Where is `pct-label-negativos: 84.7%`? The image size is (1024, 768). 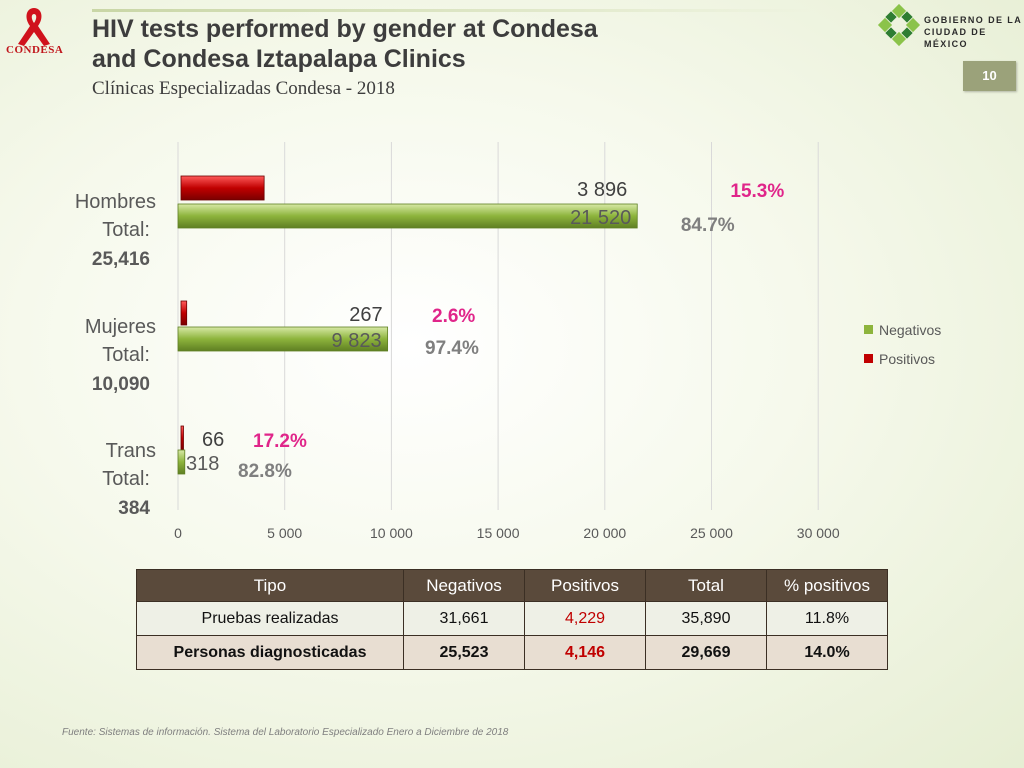 pct-label-negativos: 84.7% is located at coordinates (708, 225).